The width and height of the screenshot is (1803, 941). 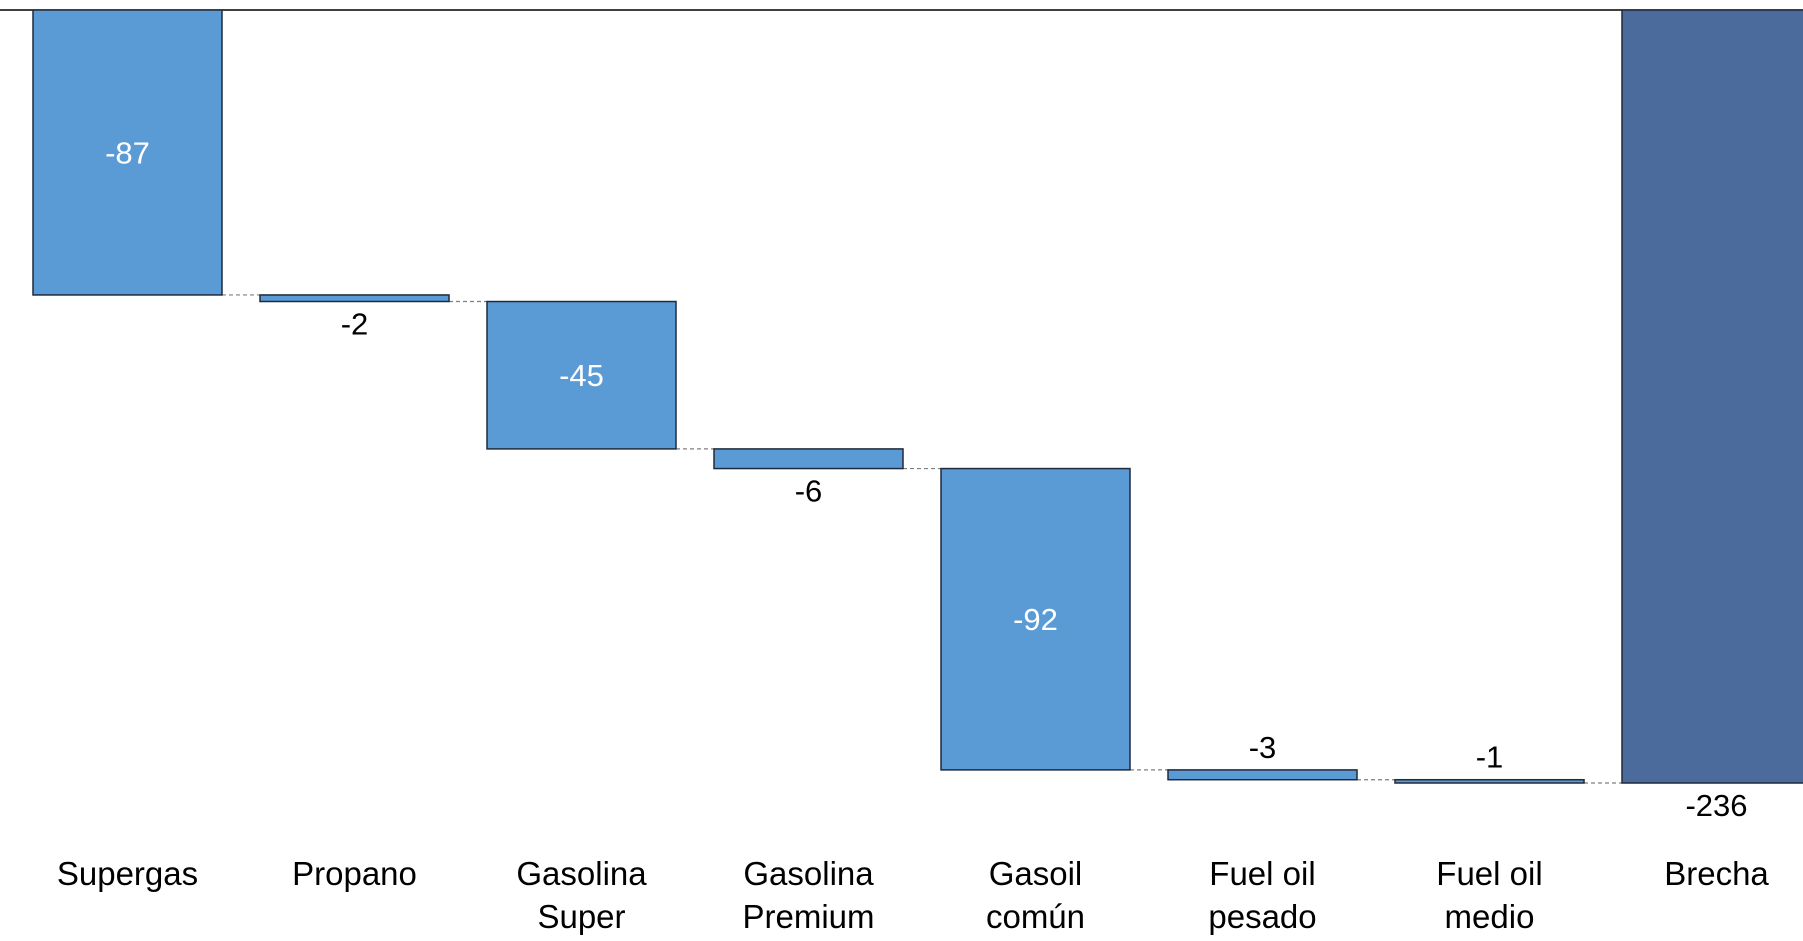 I want to click on value-label-4: -92, so click(x=1035, y=619).